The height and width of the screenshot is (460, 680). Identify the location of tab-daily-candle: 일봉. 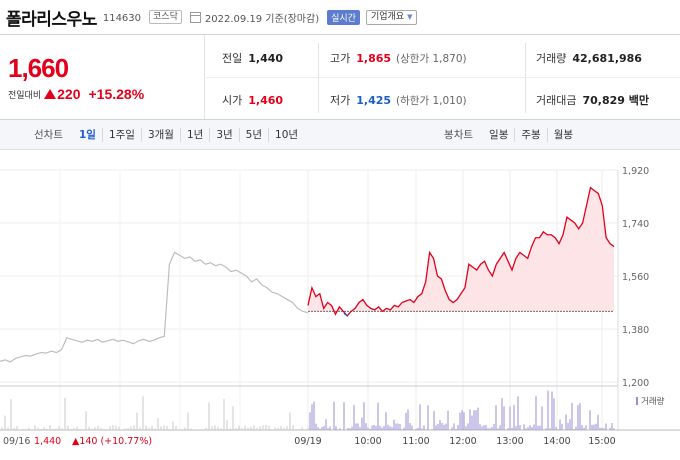
(499, 134).